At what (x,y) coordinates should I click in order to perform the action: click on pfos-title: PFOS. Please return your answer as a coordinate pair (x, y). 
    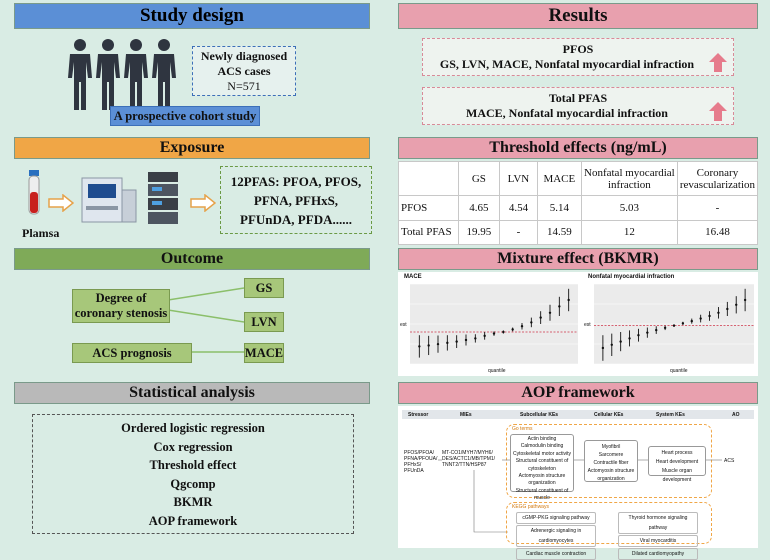
    Looking at the image, I should click on (578, 49).